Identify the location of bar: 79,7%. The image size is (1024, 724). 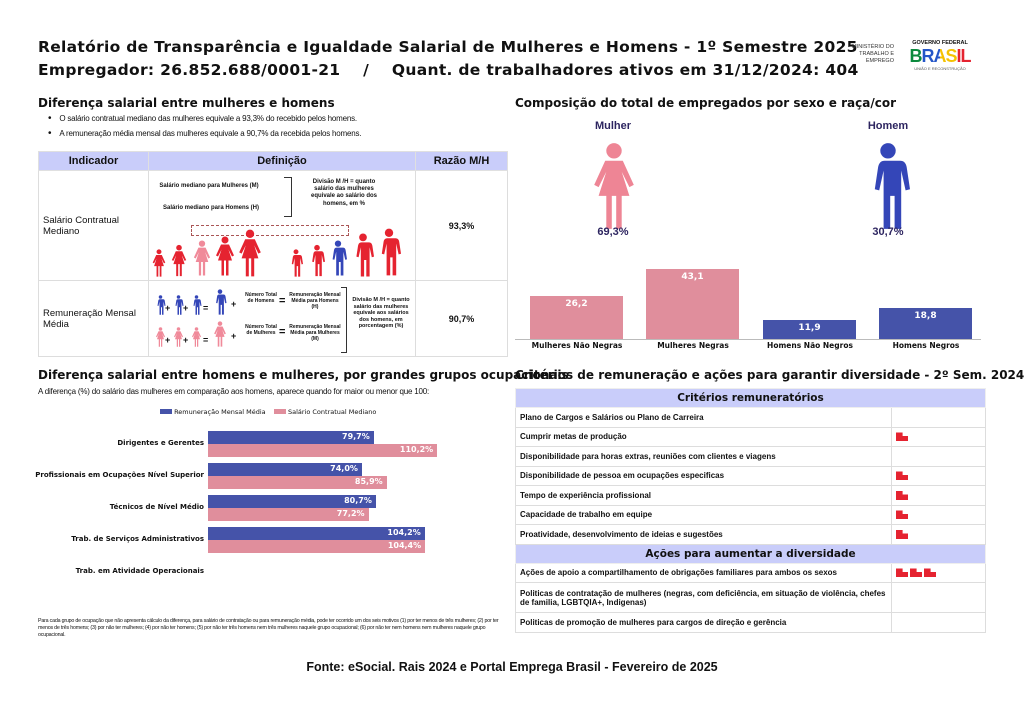
(291, 437).